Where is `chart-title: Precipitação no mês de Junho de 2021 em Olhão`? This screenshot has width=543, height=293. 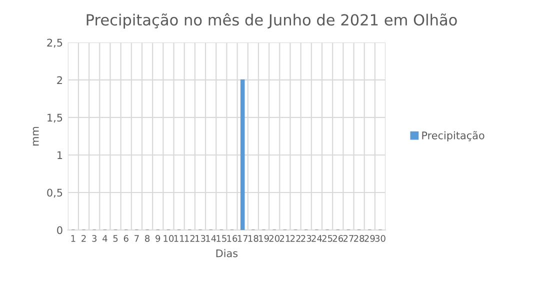
chart-title: Precipitação no mês de Junho de 2021 em Olhão is located at coordinates (271, 21).